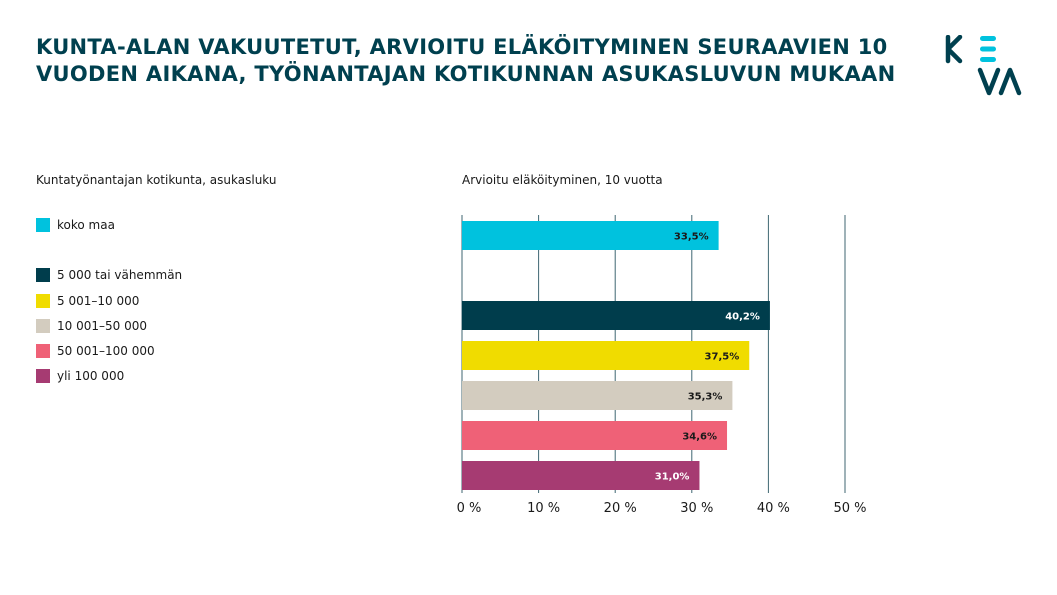 This screenshot has height=595, width=1057. Describe the element at coordinates (722, 357) in the screenshot. I see `bar-value-label-2: 37,5%` at that location.